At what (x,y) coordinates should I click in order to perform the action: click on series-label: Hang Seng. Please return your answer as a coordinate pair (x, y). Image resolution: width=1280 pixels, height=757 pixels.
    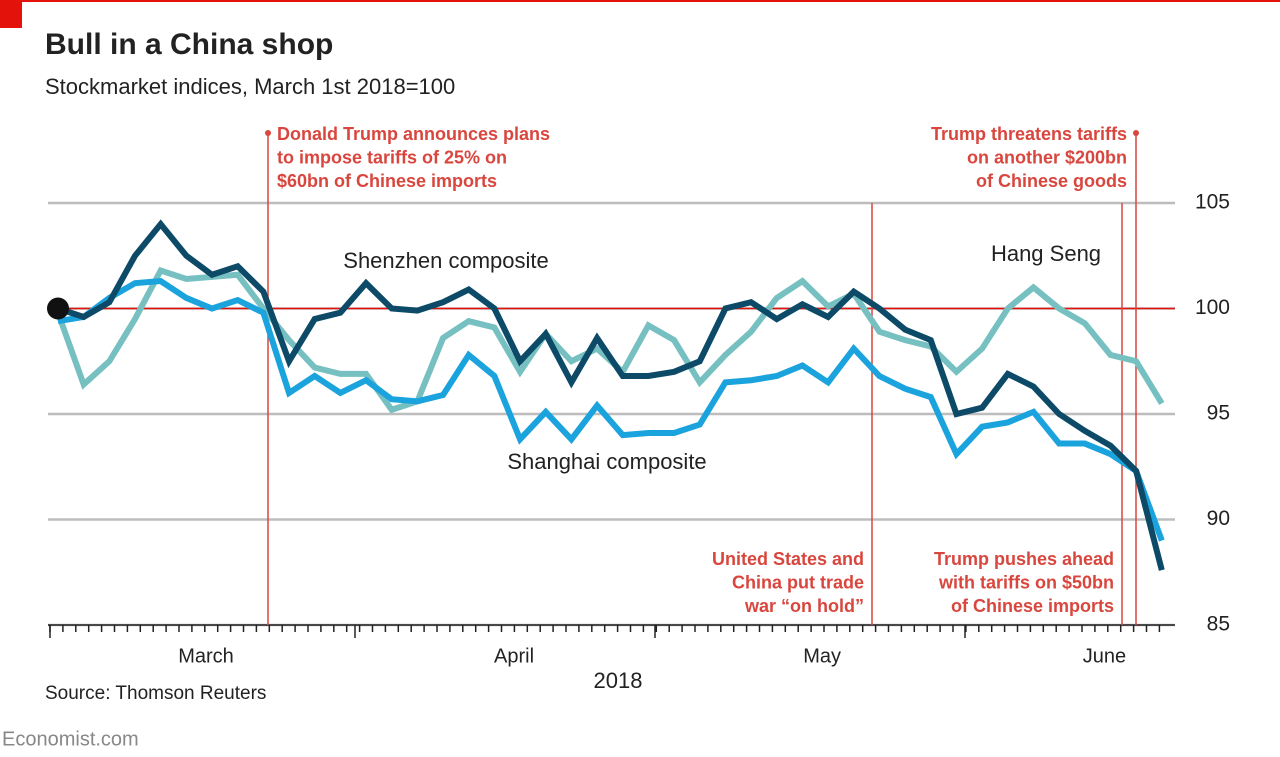
    Looking at the image, I should click on (1046, 253).